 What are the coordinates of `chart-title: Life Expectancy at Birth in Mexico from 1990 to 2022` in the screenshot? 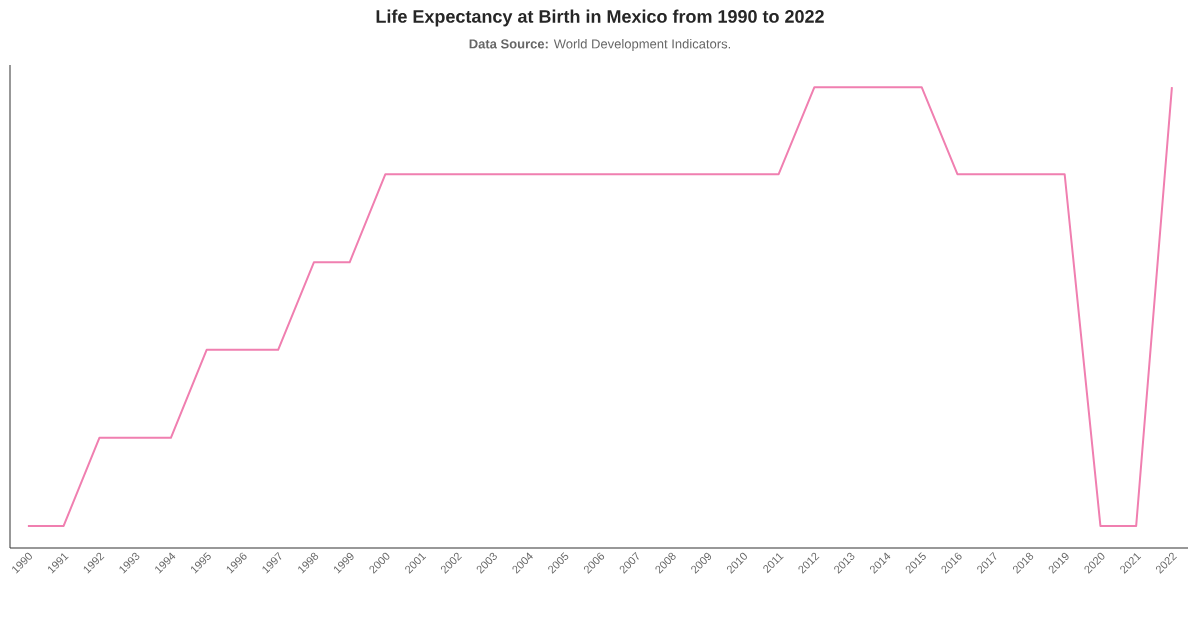 It's located at (600, 18).